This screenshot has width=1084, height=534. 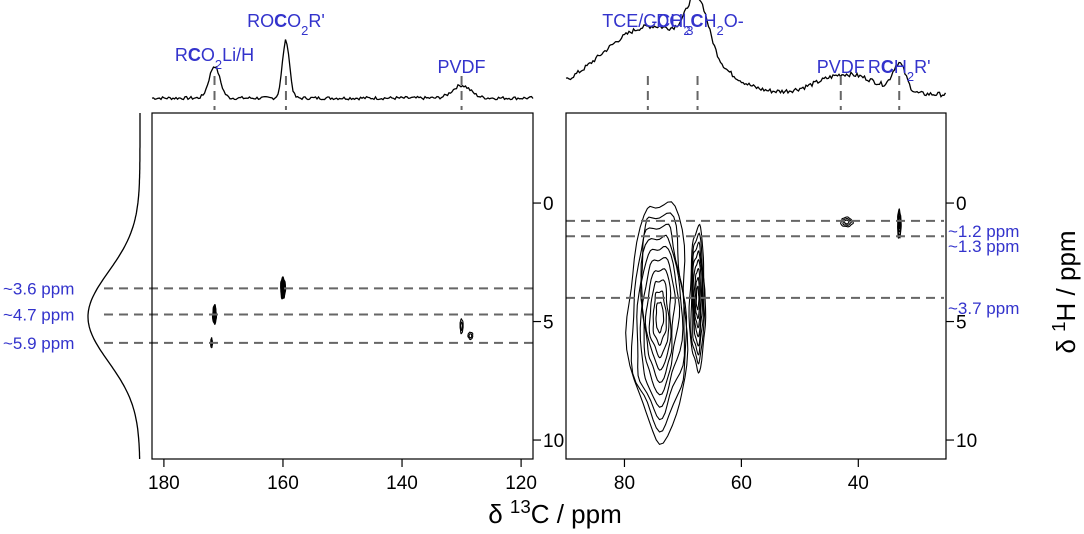 What do you see at coordinates (38, 343) in the screenshot?
I see `proton-shift-label: ~5.9 ppm` at bounding box center [38, 343].